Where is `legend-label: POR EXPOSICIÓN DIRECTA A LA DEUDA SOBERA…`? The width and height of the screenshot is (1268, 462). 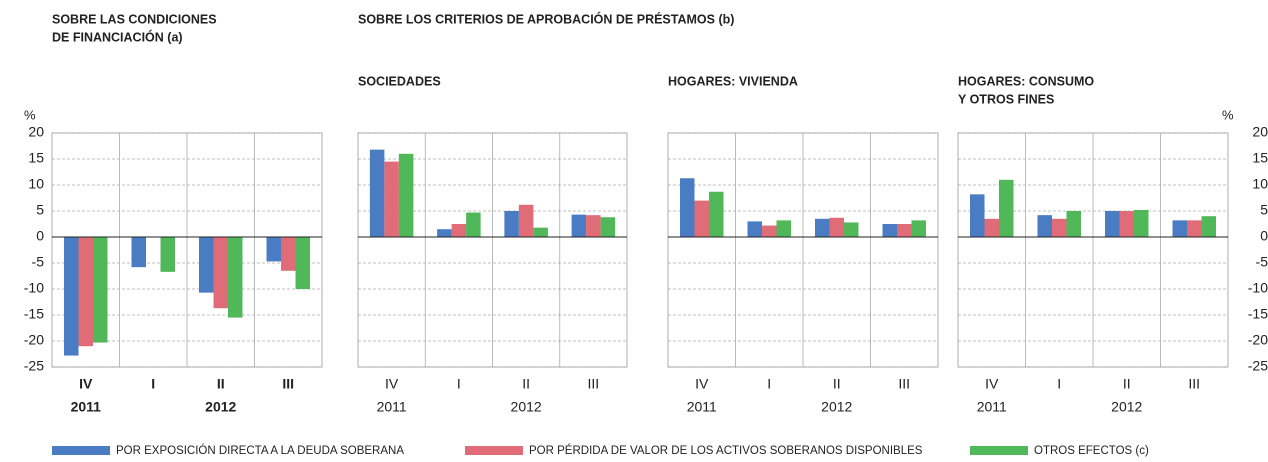
legend-label: POR EXPOSICIÓN DIRECTA A LA DEUDA SOBERA… is located at coordinates (260, 450).